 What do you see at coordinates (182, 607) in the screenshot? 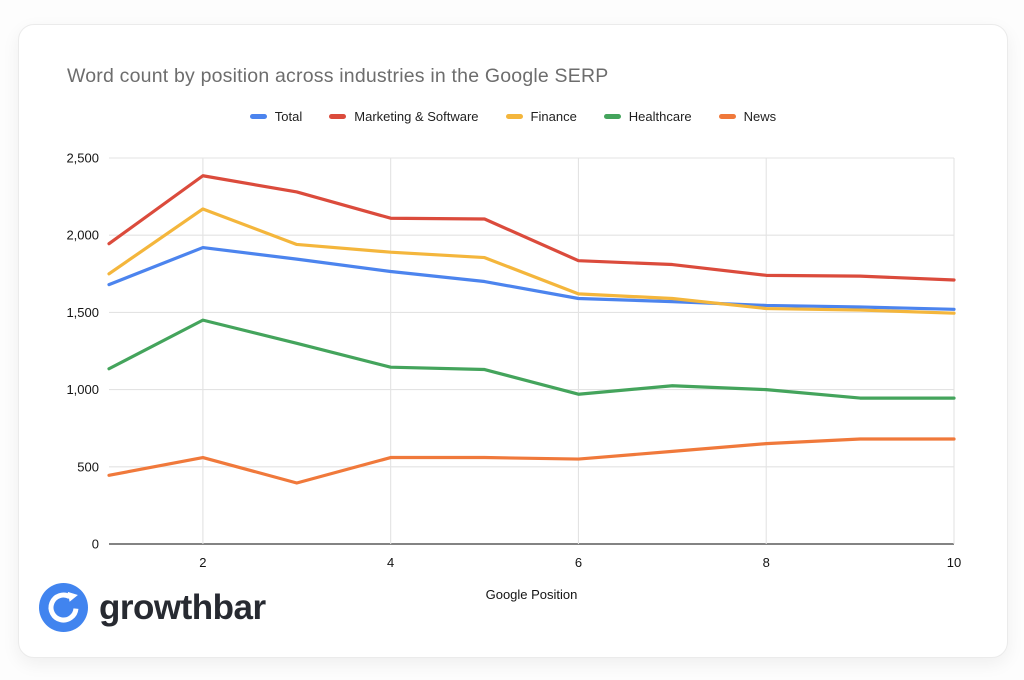
I see `growthbar-logo-text: growthbar` at bounding box center [182, 607].